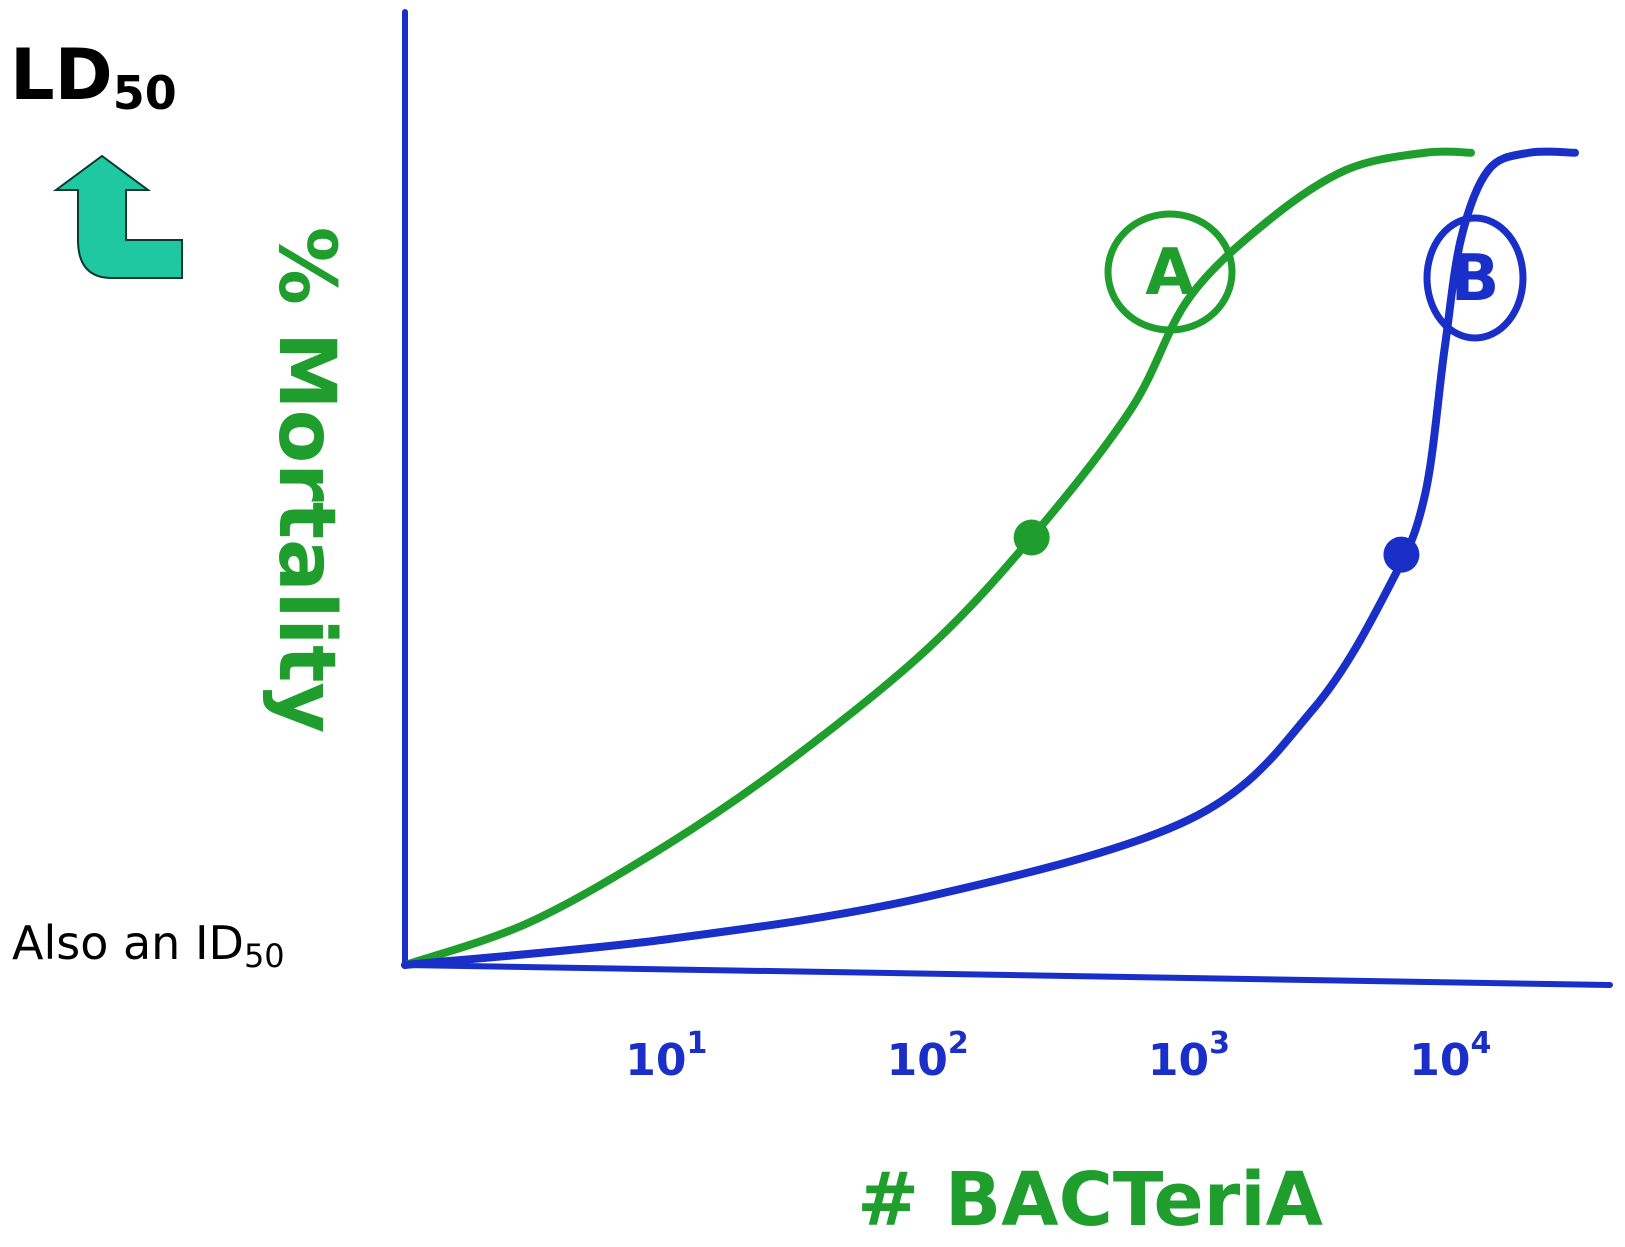  What do you see at coordinates (1450, 1056) in the screenshot?
I see `x-tick-label: 104` at bounding box center [1450, 1056].